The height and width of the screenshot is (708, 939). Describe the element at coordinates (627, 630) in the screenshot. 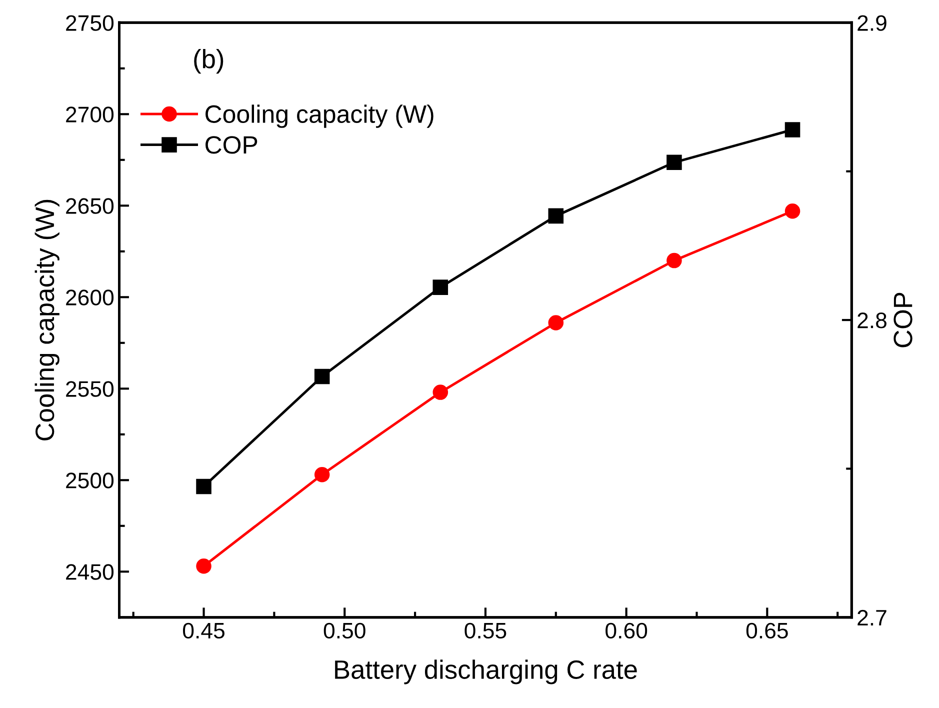

I see `x-tick-label: 0.60` at that location.